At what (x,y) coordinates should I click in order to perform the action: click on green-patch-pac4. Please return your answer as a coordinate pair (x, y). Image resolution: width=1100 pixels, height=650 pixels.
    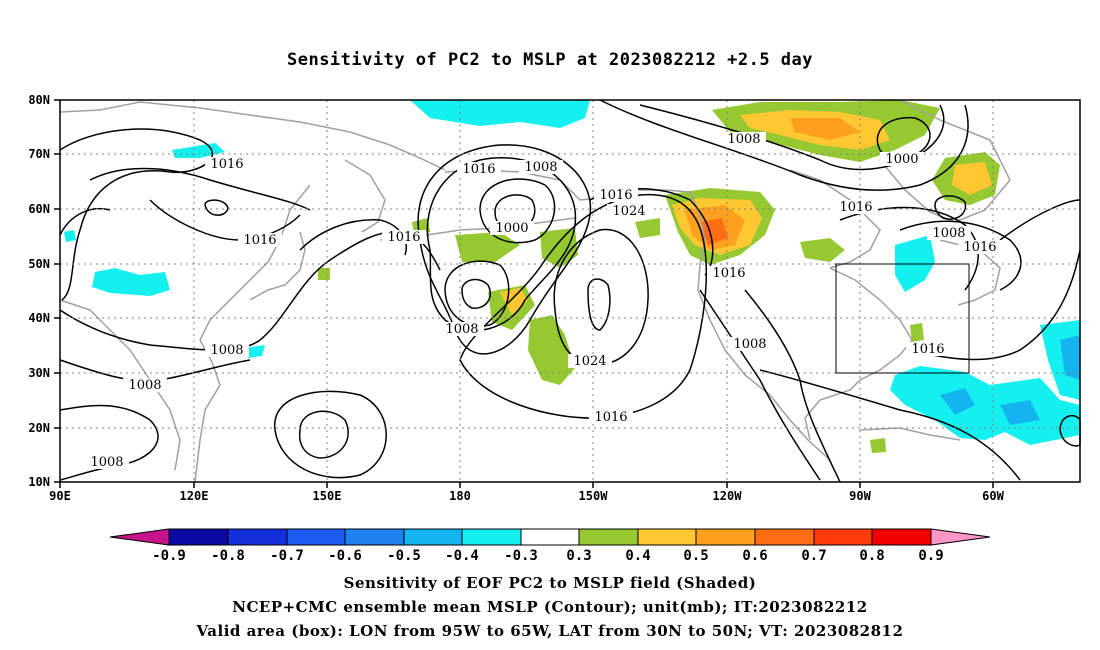
    Looking at the image, I should click on (551, 350).